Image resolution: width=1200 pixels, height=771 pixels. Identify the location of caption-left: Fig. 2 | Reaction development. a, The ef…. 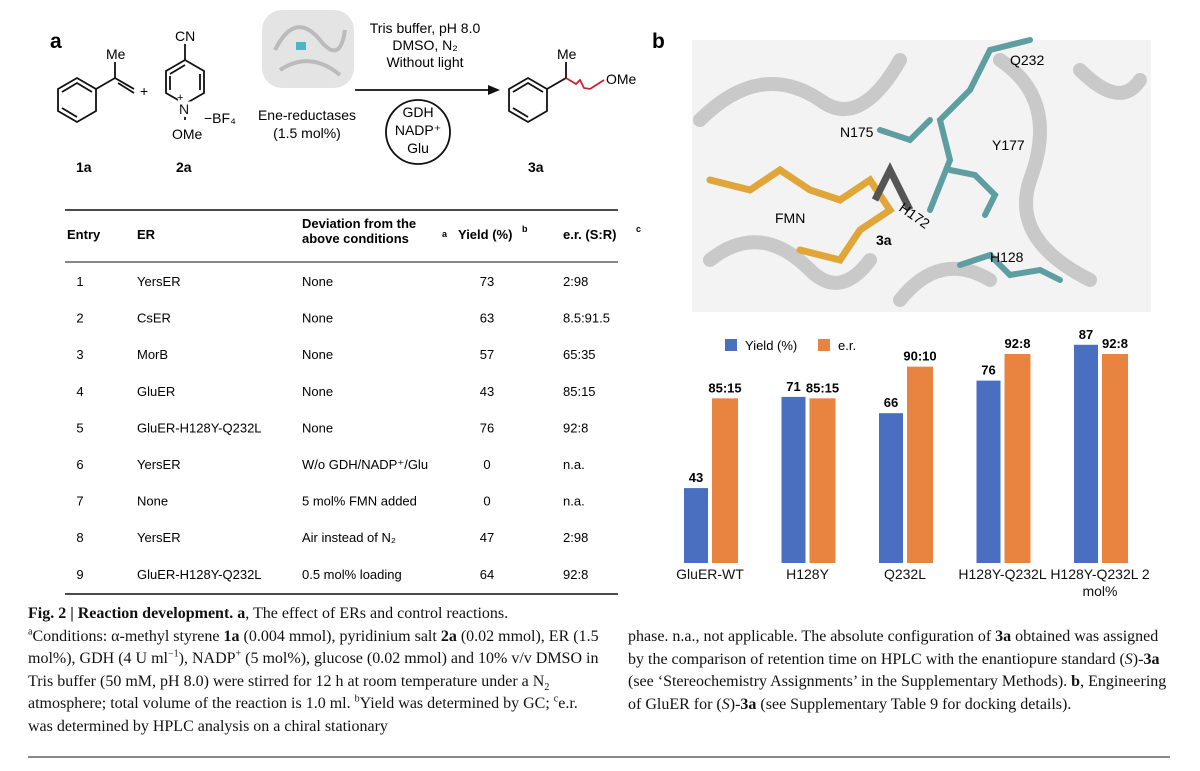
(317, 670).